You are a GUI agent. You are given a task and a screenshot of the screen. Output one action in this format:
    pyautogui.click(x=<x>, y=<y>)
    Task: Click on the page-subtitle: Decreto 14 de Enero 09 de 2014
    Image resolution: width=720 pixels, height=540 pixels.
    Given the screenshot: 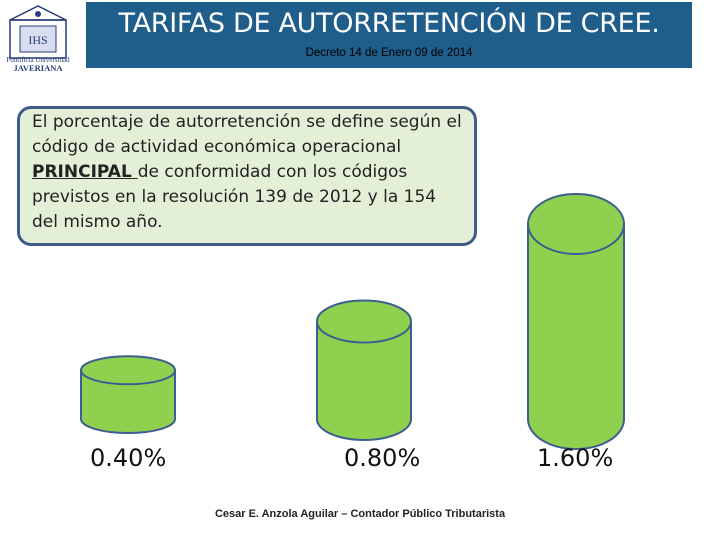 What is the action you would take?
    pyautogui.click(x=389, y=53)
    